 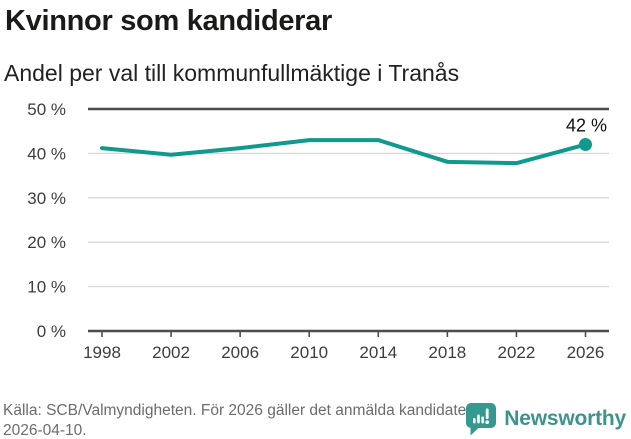 What do you see at coordinates (46, 109) in the screenshot?
I see `y-axis-tick-label: 50 %` at bounding box center [46, 109].